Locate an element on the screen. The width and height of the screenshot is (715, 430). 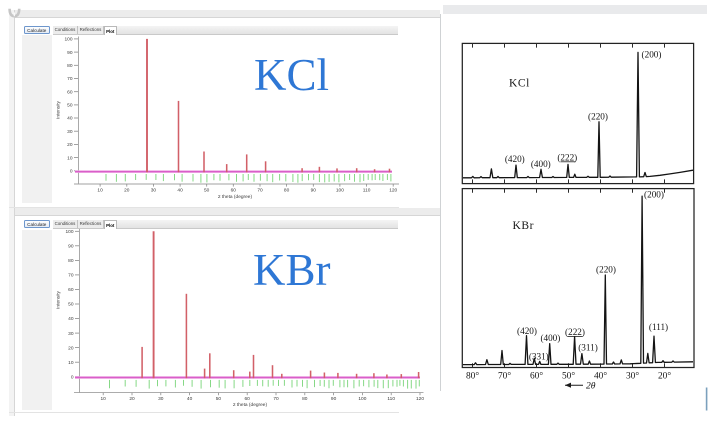
svg-text: KCl is located at coordinates (519, 83).